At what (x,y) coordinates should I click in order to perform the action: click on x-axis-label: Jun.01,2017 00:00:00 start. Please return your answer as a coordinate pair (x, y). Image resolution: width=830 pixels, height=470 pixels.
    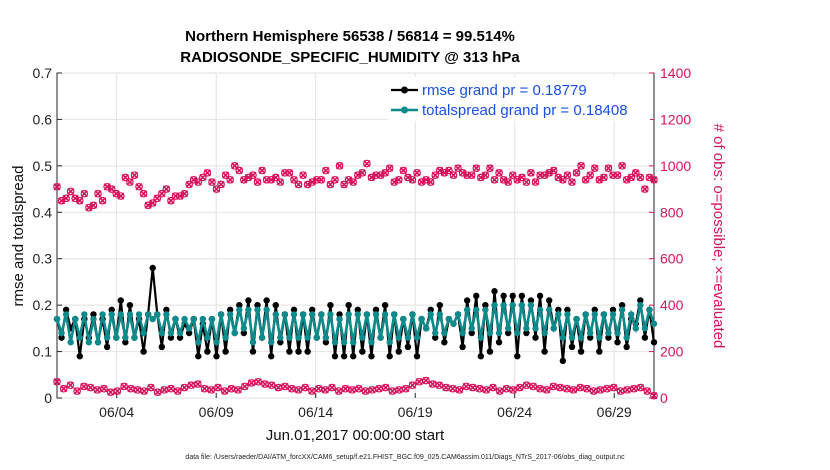
    Looking at the image, I should click on (355, 435).